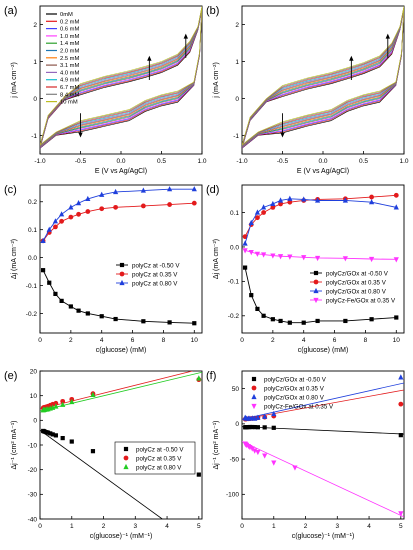  Describe the element at coordinates (33, 470) in the screenshot. I see `y-tick-label: -20` at that location.